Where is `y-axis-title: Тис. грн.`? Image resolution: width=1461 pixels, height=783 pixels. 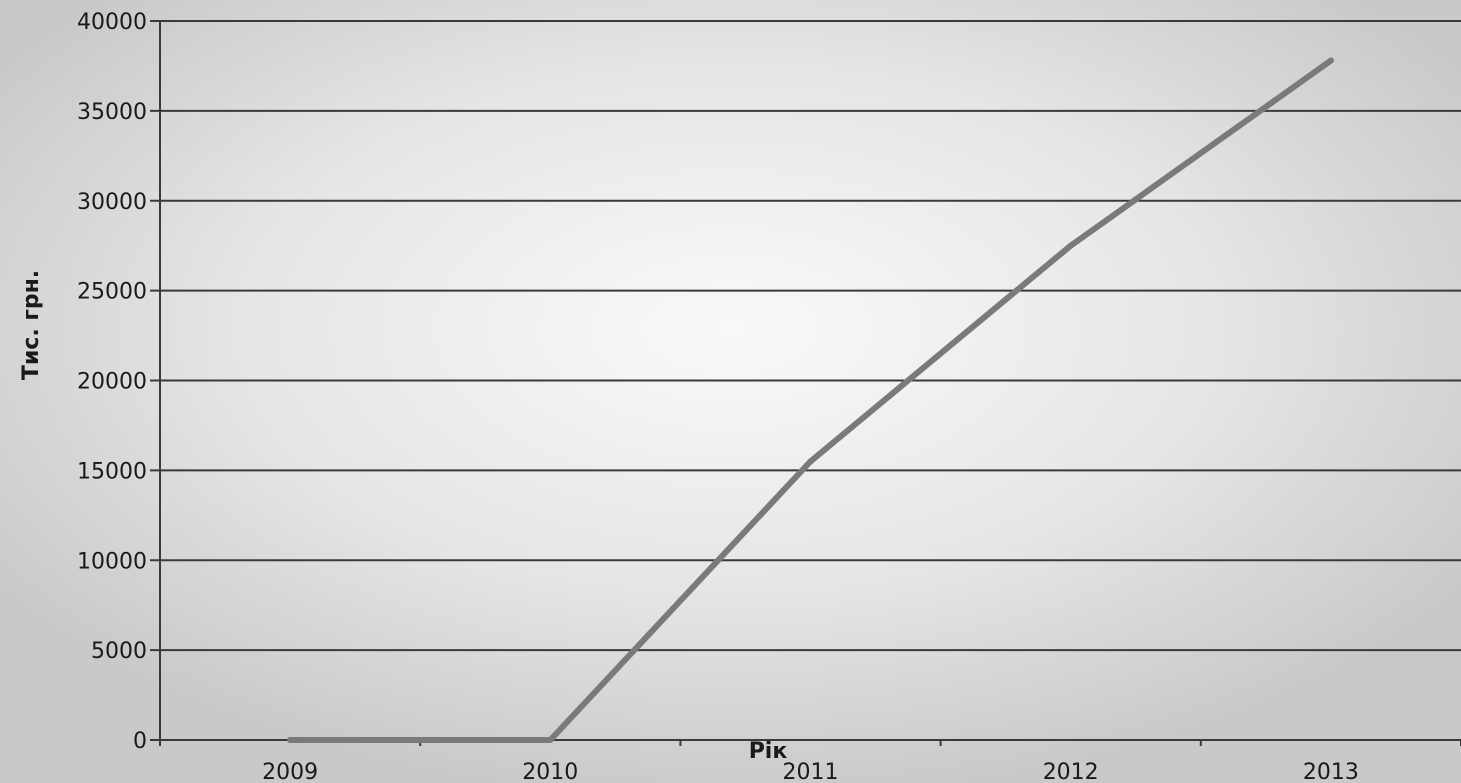 y-axis-title: Тис. грн. is located at coordinates (31, 325).